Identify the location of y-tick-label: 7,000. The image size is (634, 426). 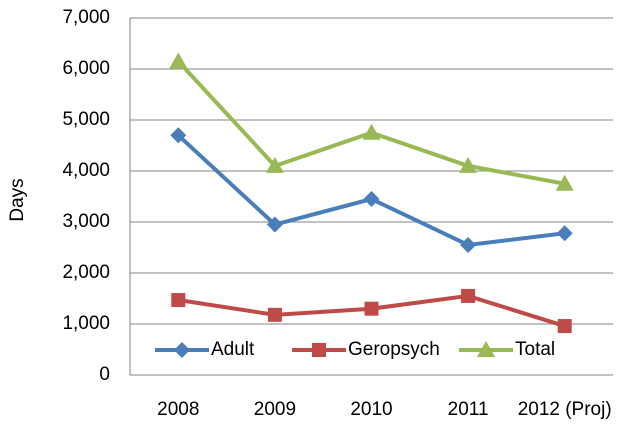
(86, 17).